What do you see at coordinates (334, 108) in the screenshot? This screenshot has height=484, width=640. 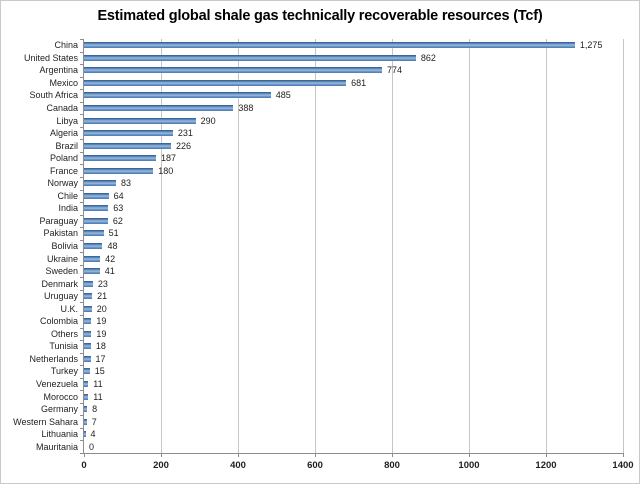 I see `bar-row: Canada 388` at bounding box center [334, 108].